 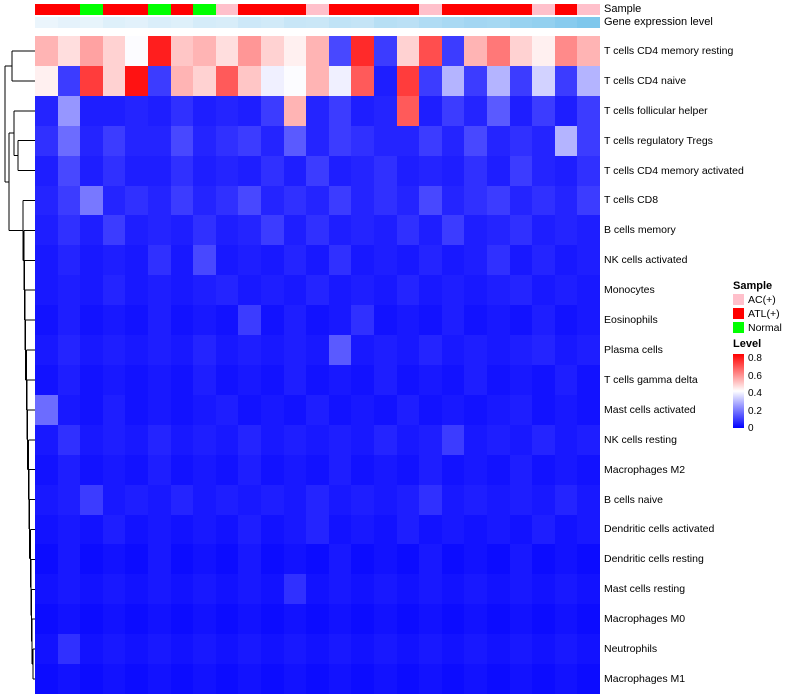 I want to click on row-label: Dendritic cells resting, so click(x=654, y=559).